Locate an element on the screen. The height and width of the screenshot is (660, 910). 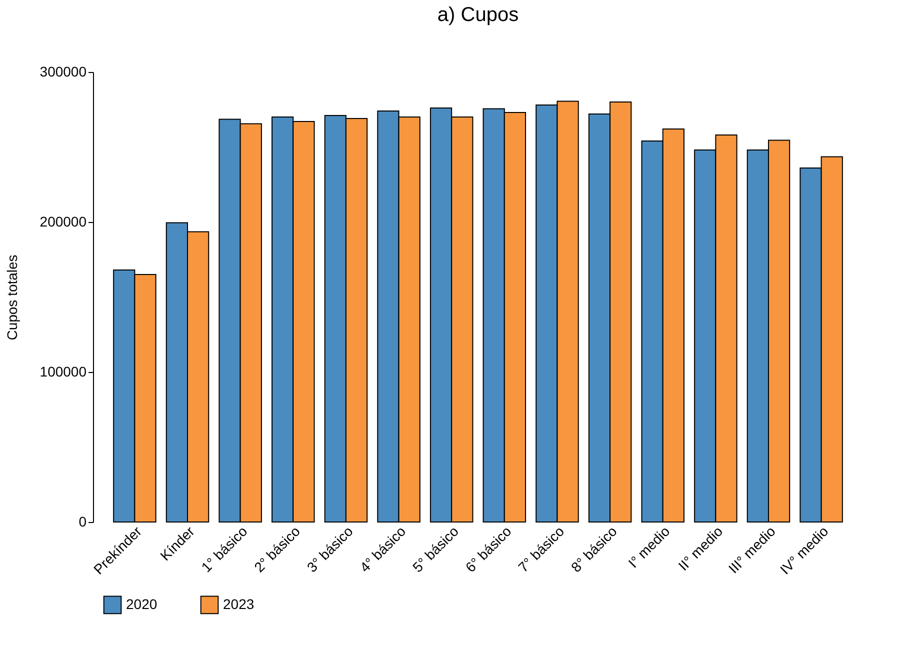
y-tick-label: 300000 is located at coordinates (63, 72).